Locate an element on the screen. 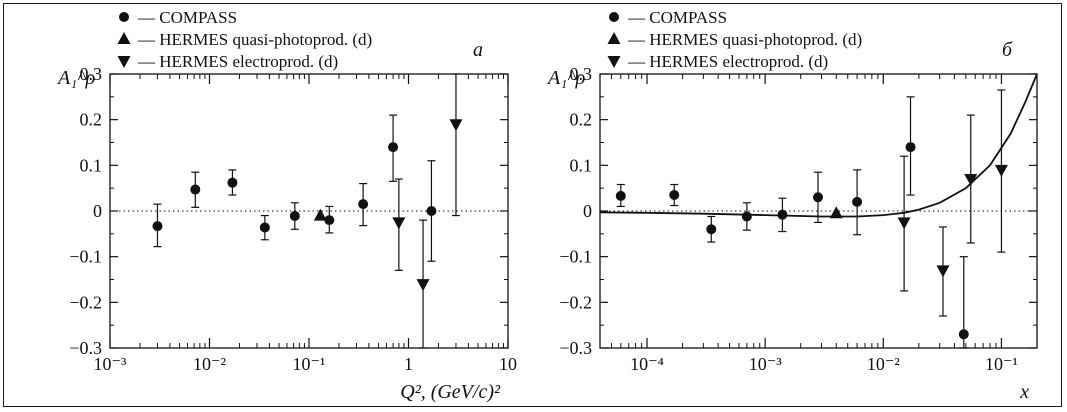  x-tick-label: 10⁻⁴ is located at coordinates (647, 364).